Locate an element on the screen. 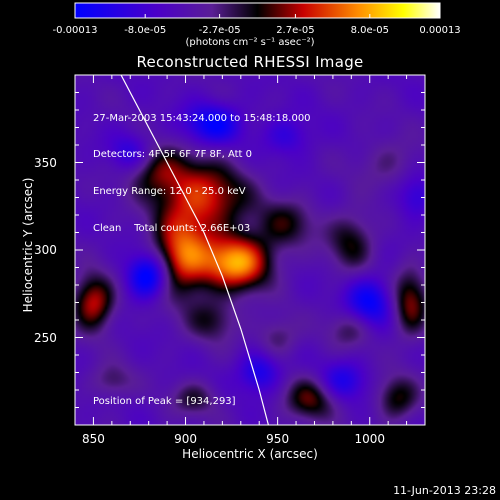  x-tick-label: 1000 is located at coordinates (370, 439).